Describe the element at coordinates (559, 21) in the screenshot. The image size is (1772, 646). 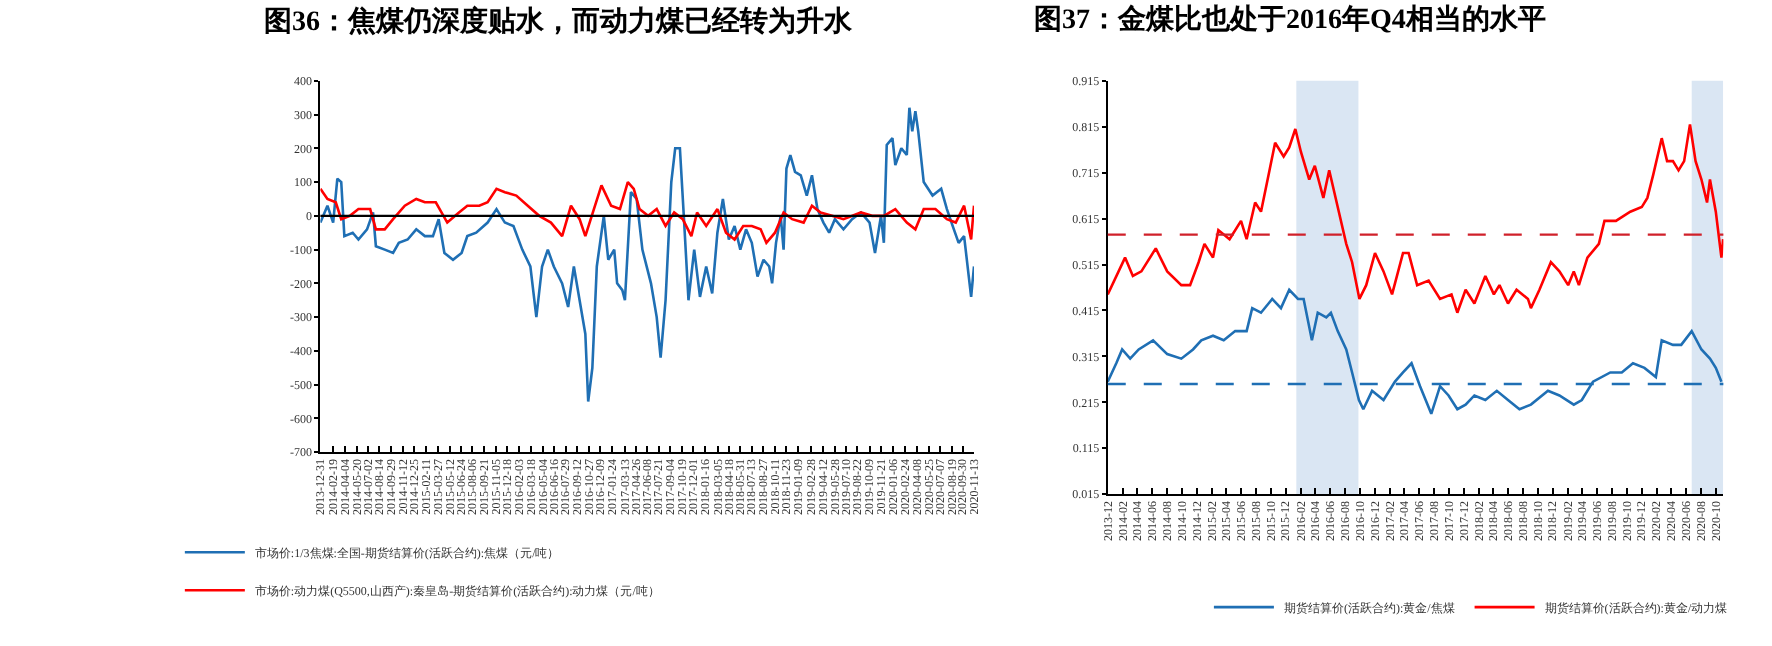
I see `chart-title: 图36：焦煤仍深度贴水，而动力煤已经转为升水` at that location.